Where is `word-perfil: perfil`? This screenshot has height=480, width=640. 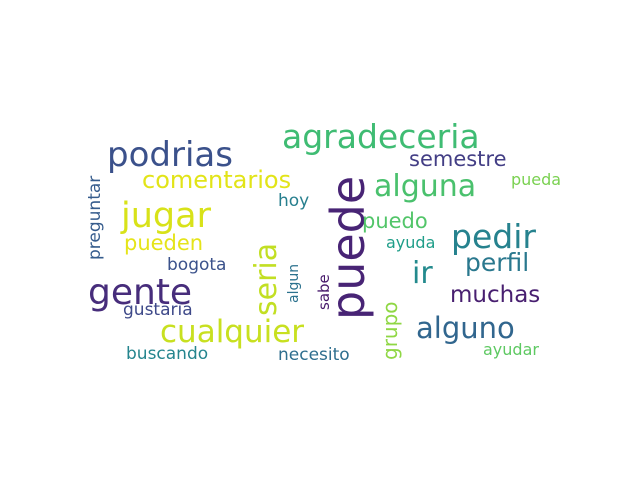 word-perfil: perfil is located at coordinates (497, 262).